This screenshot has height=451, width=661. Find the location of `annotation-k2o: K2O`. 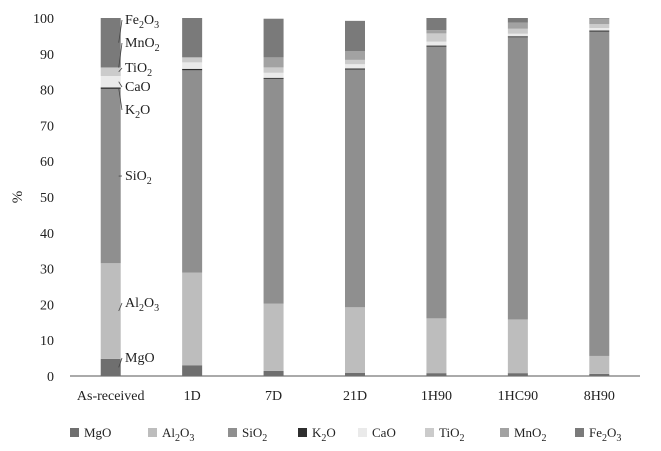

annotation-k2o: K2O is located at coordinates (137, 112).